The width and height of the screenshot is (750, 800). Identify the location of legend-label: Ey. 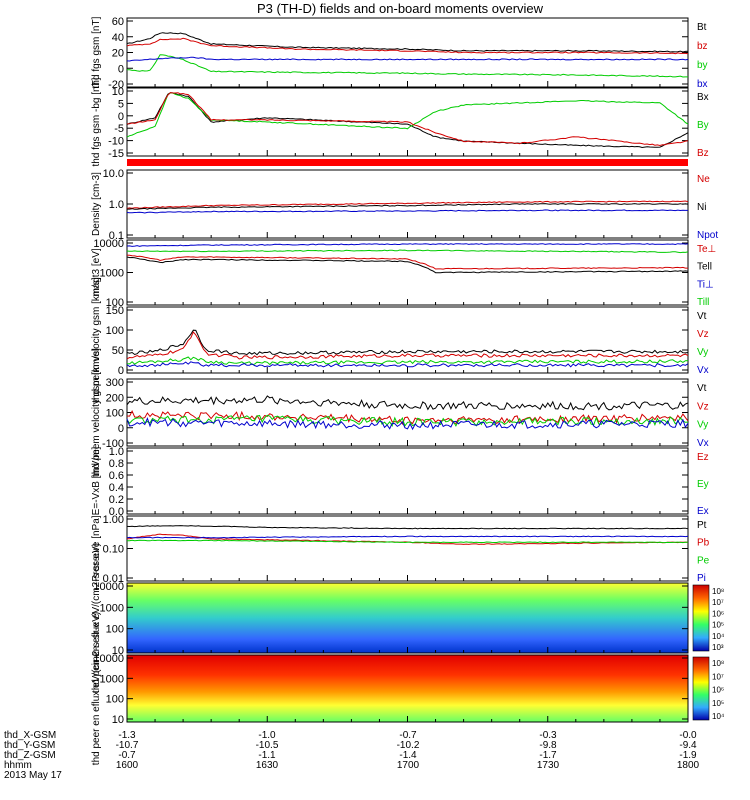
(703, 484).